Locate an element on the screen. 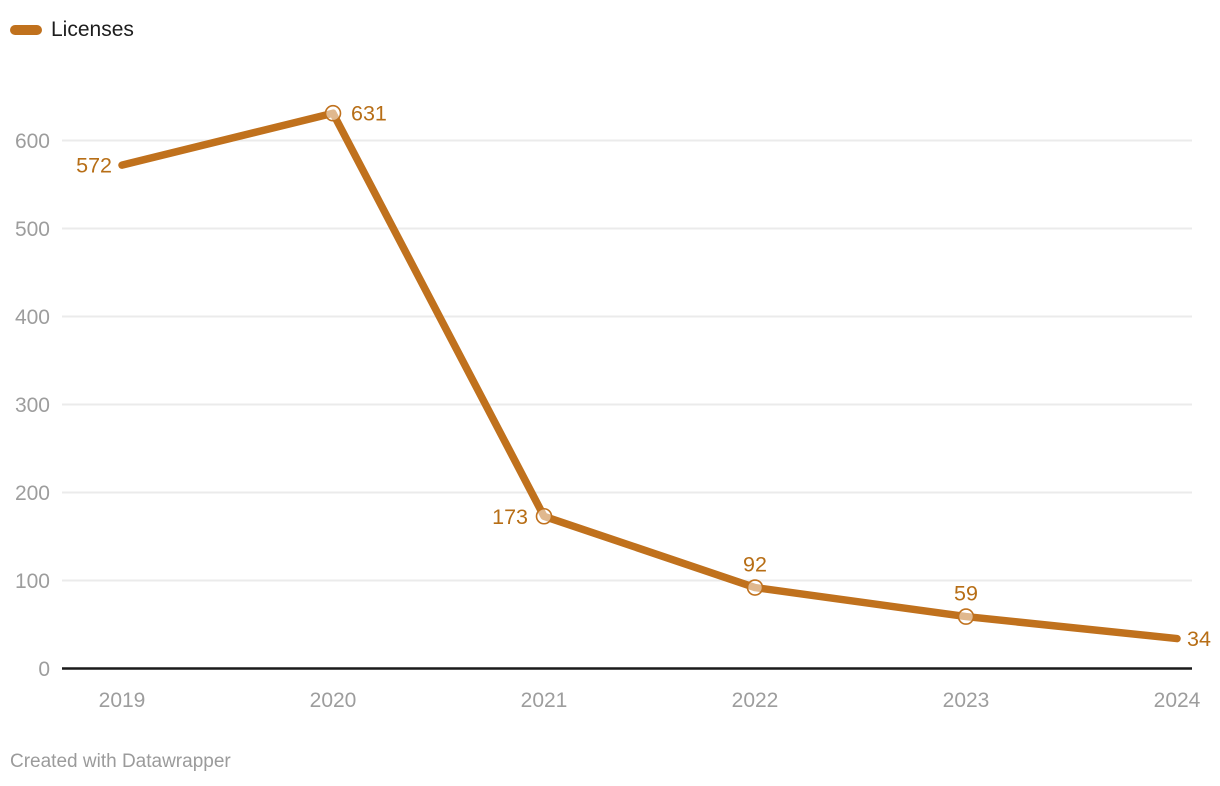 The width and height of the screenshot is (1220, 786). x-tick-label: 2024 is located at coordinates (1177, 700).